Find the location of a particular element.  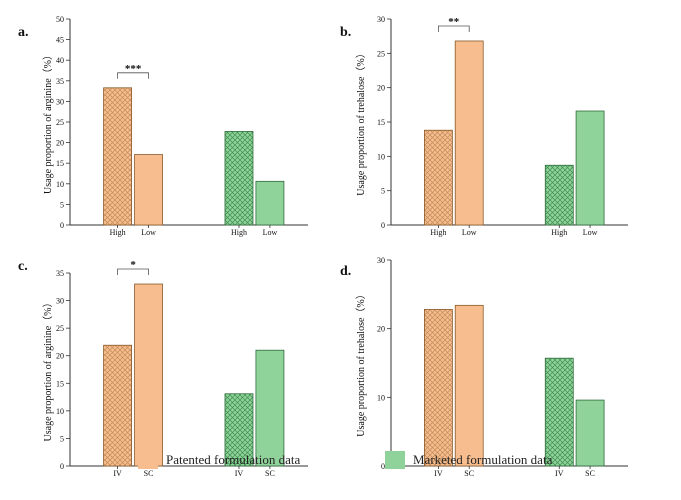

legend-label-patented: Patented formulation data is located at coordinates (233, 459).